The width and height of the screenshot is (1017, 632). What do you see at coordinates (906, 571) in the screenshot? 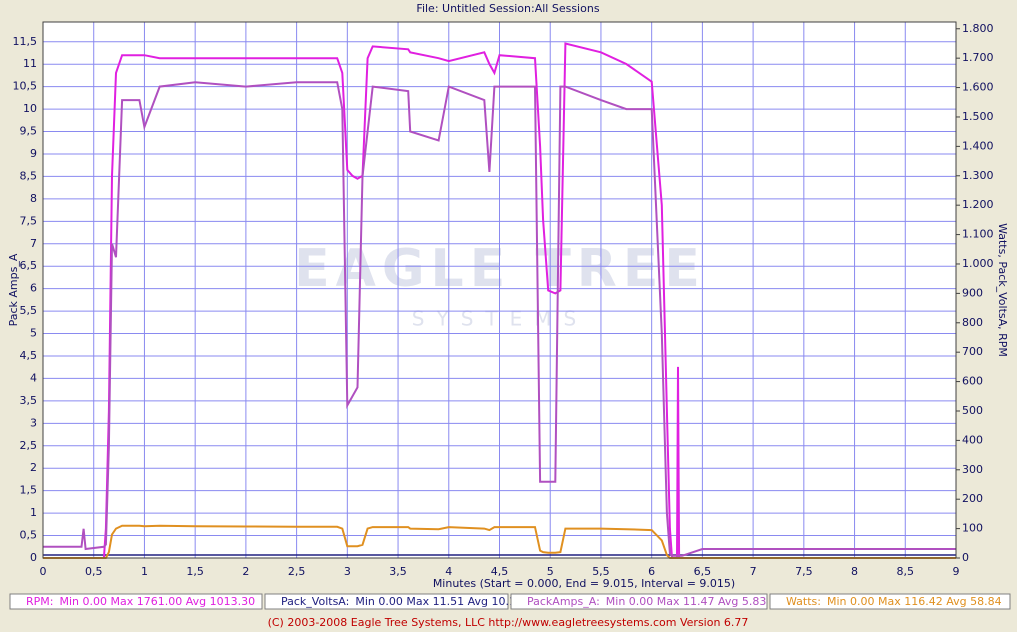
I see `x-tick-label: 8,5` at bounding box center [906, 571].